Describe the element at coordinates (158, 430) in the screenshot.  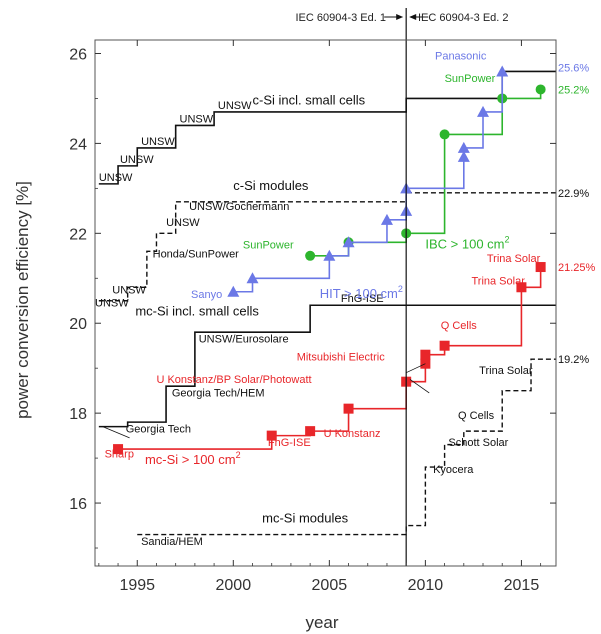
I see `annotation-16: Georgia Tech` at that location.